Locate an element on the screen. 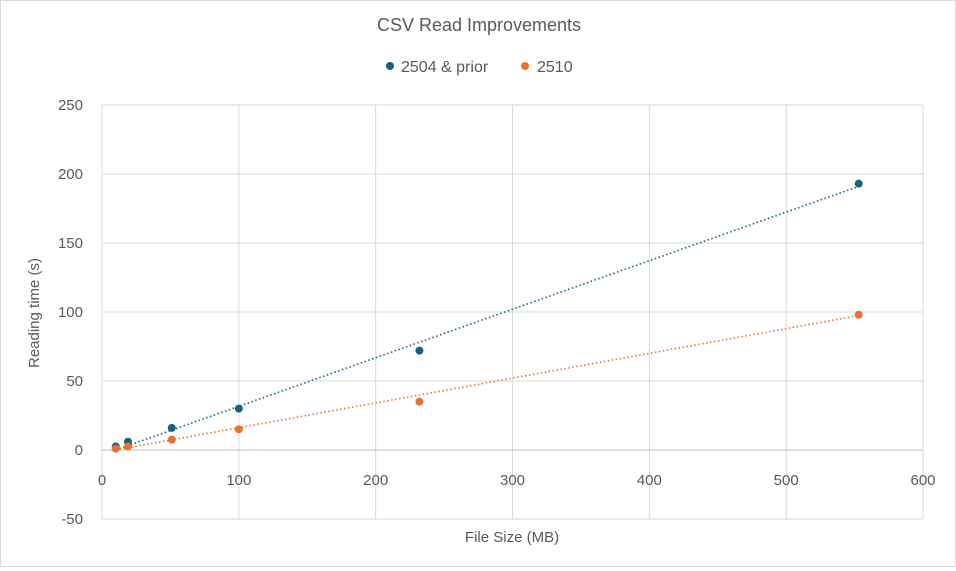  y-tick-label: 0 is located at coordinates (79, 450).